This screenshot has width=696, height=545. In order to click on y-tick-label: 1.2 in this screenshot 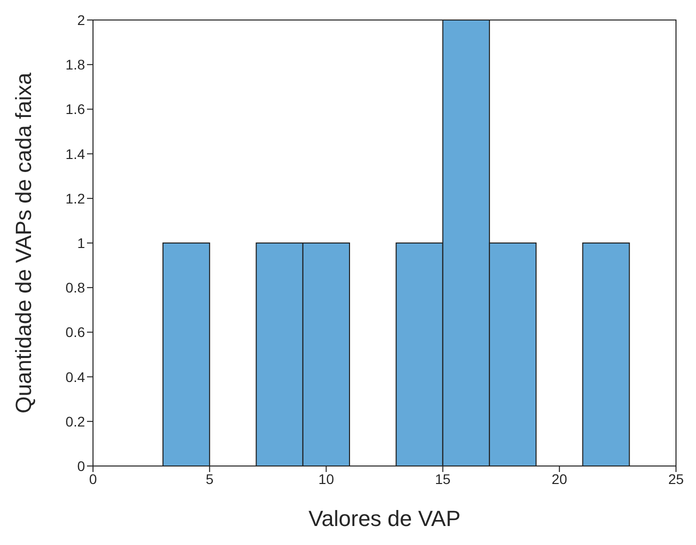, I will do `click(76, 198)`.